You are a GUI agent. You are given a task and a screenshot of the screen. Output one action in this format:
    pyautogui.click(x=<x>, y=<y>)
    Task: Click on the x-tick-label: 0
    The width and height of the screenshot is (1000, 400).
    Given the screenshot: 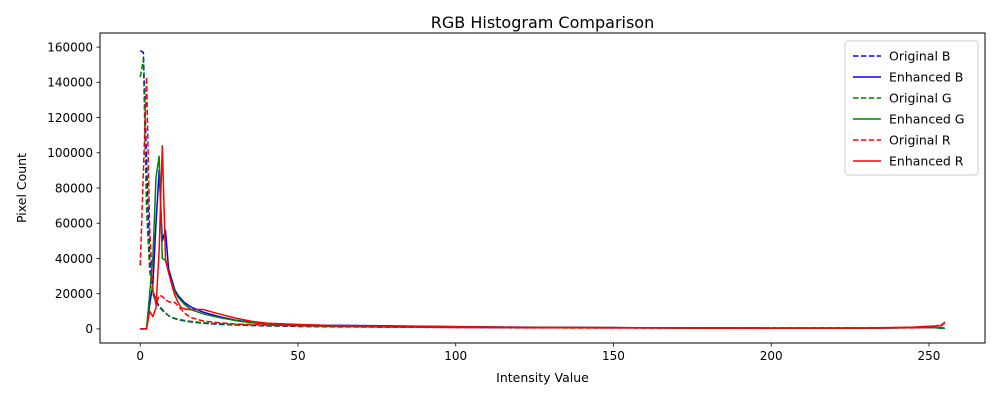 What is the action you would take?
    pyautogui.click(x=140, y=356)
    